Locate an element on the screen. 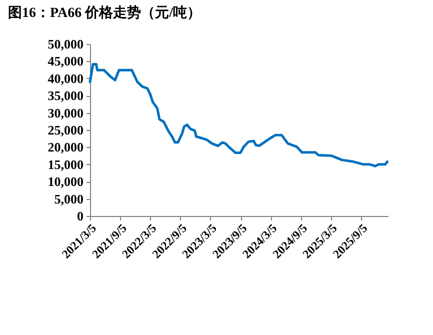 This screenshot has width=433, height=335. y-tick-label: 35,000 is located at coordinates (66, 96).